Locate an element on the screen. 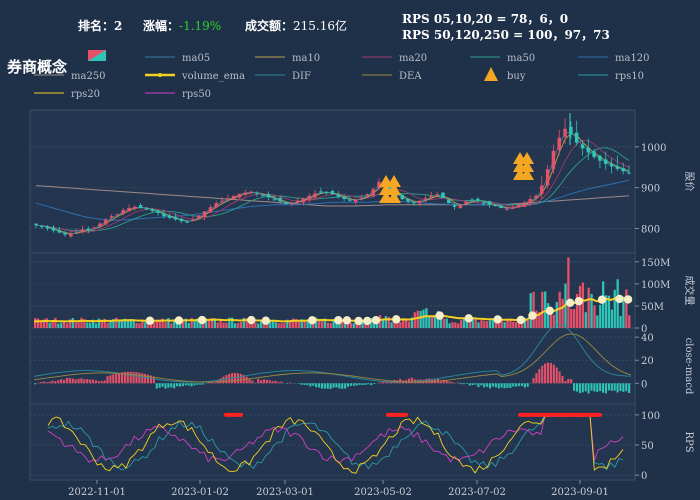 This screenshot has height=500, width=700. ylabel-price: 股价 is located at coordinates (689, 182).